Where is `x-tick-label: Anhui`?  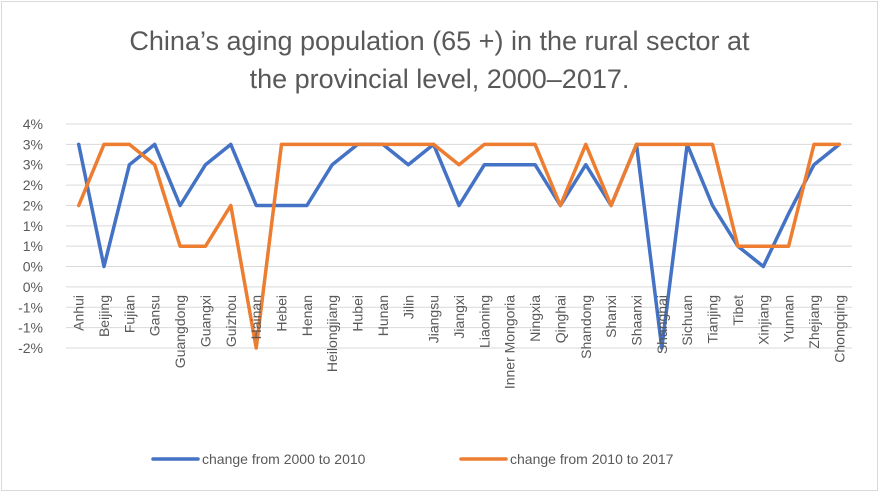 x-tick-label: Anhui is located at coordinates (79, 313).